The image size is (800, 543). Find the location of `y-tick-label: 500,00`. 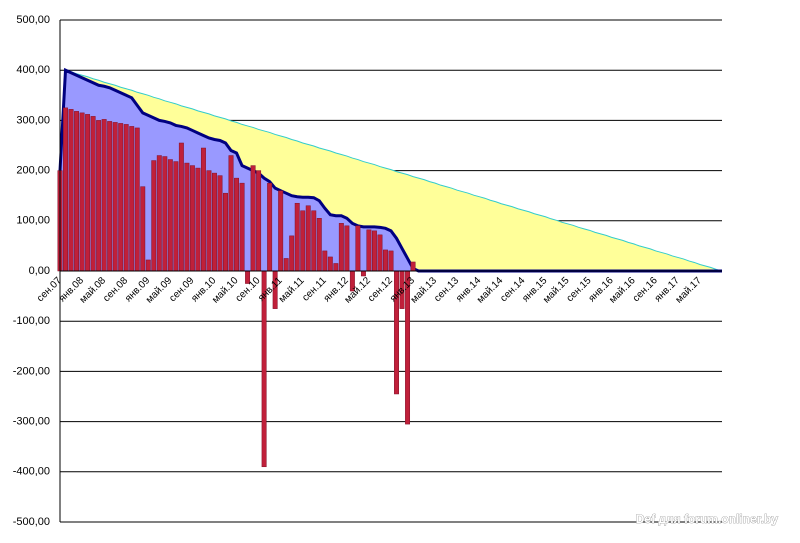

y-tick-label: 500,00 is located at coordinates (33, 20).